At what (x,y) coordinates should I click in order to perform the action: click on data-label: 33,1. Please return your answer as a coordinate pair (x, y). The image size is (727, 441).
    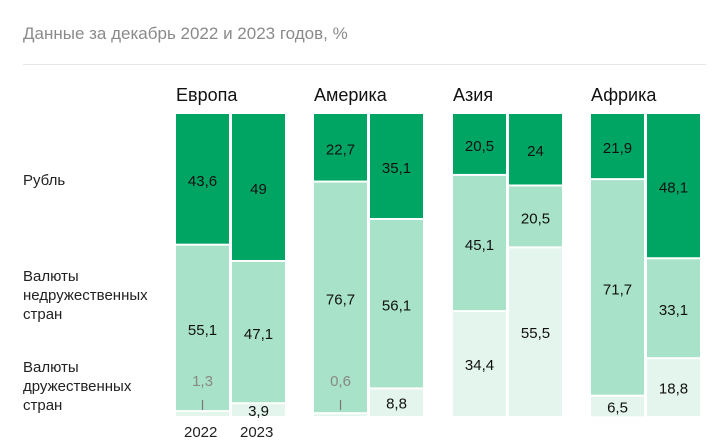
    Looking at the image, I should click on (673, 310).